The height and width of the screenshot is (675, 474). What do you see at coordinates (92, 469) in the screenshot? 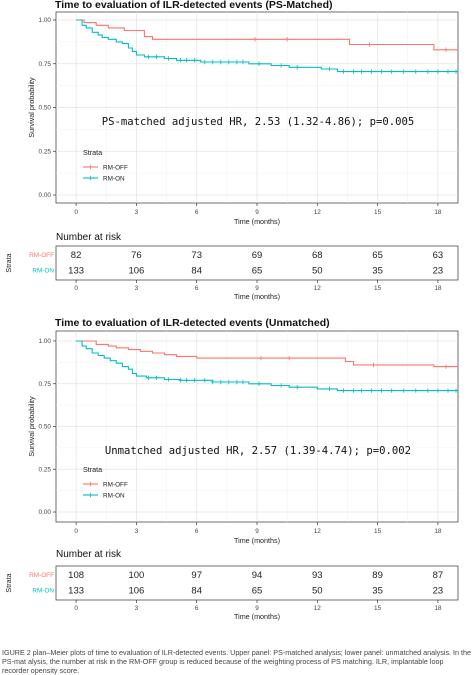
I see `lower-legend-title: Strata` at bounding box center [92, 469].